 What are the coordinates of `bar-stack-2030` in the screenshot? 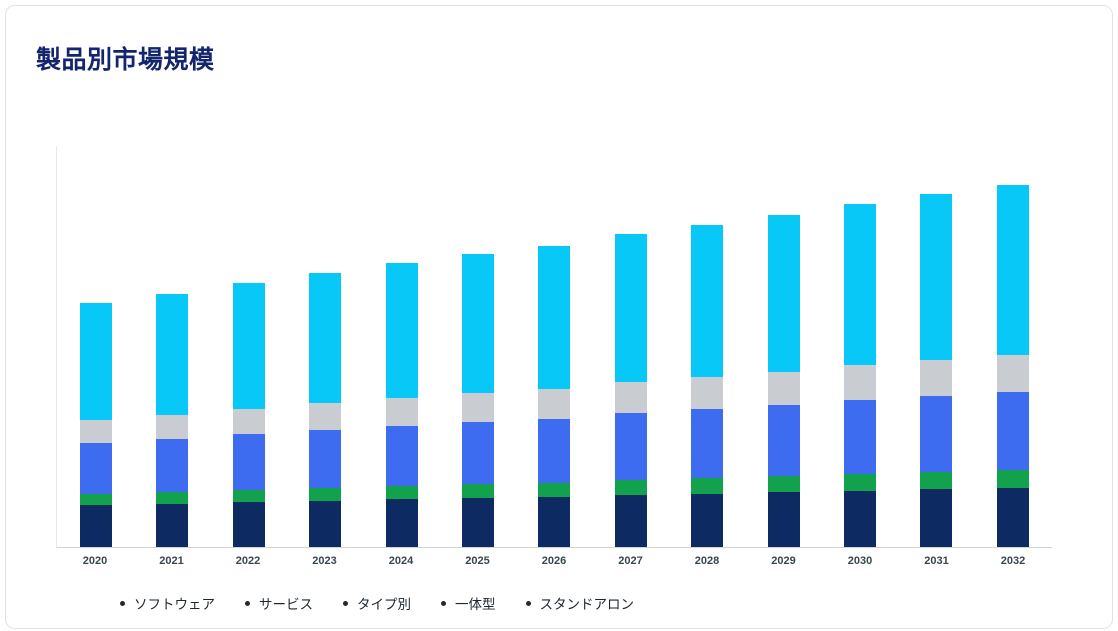 It's located at (860, 375).